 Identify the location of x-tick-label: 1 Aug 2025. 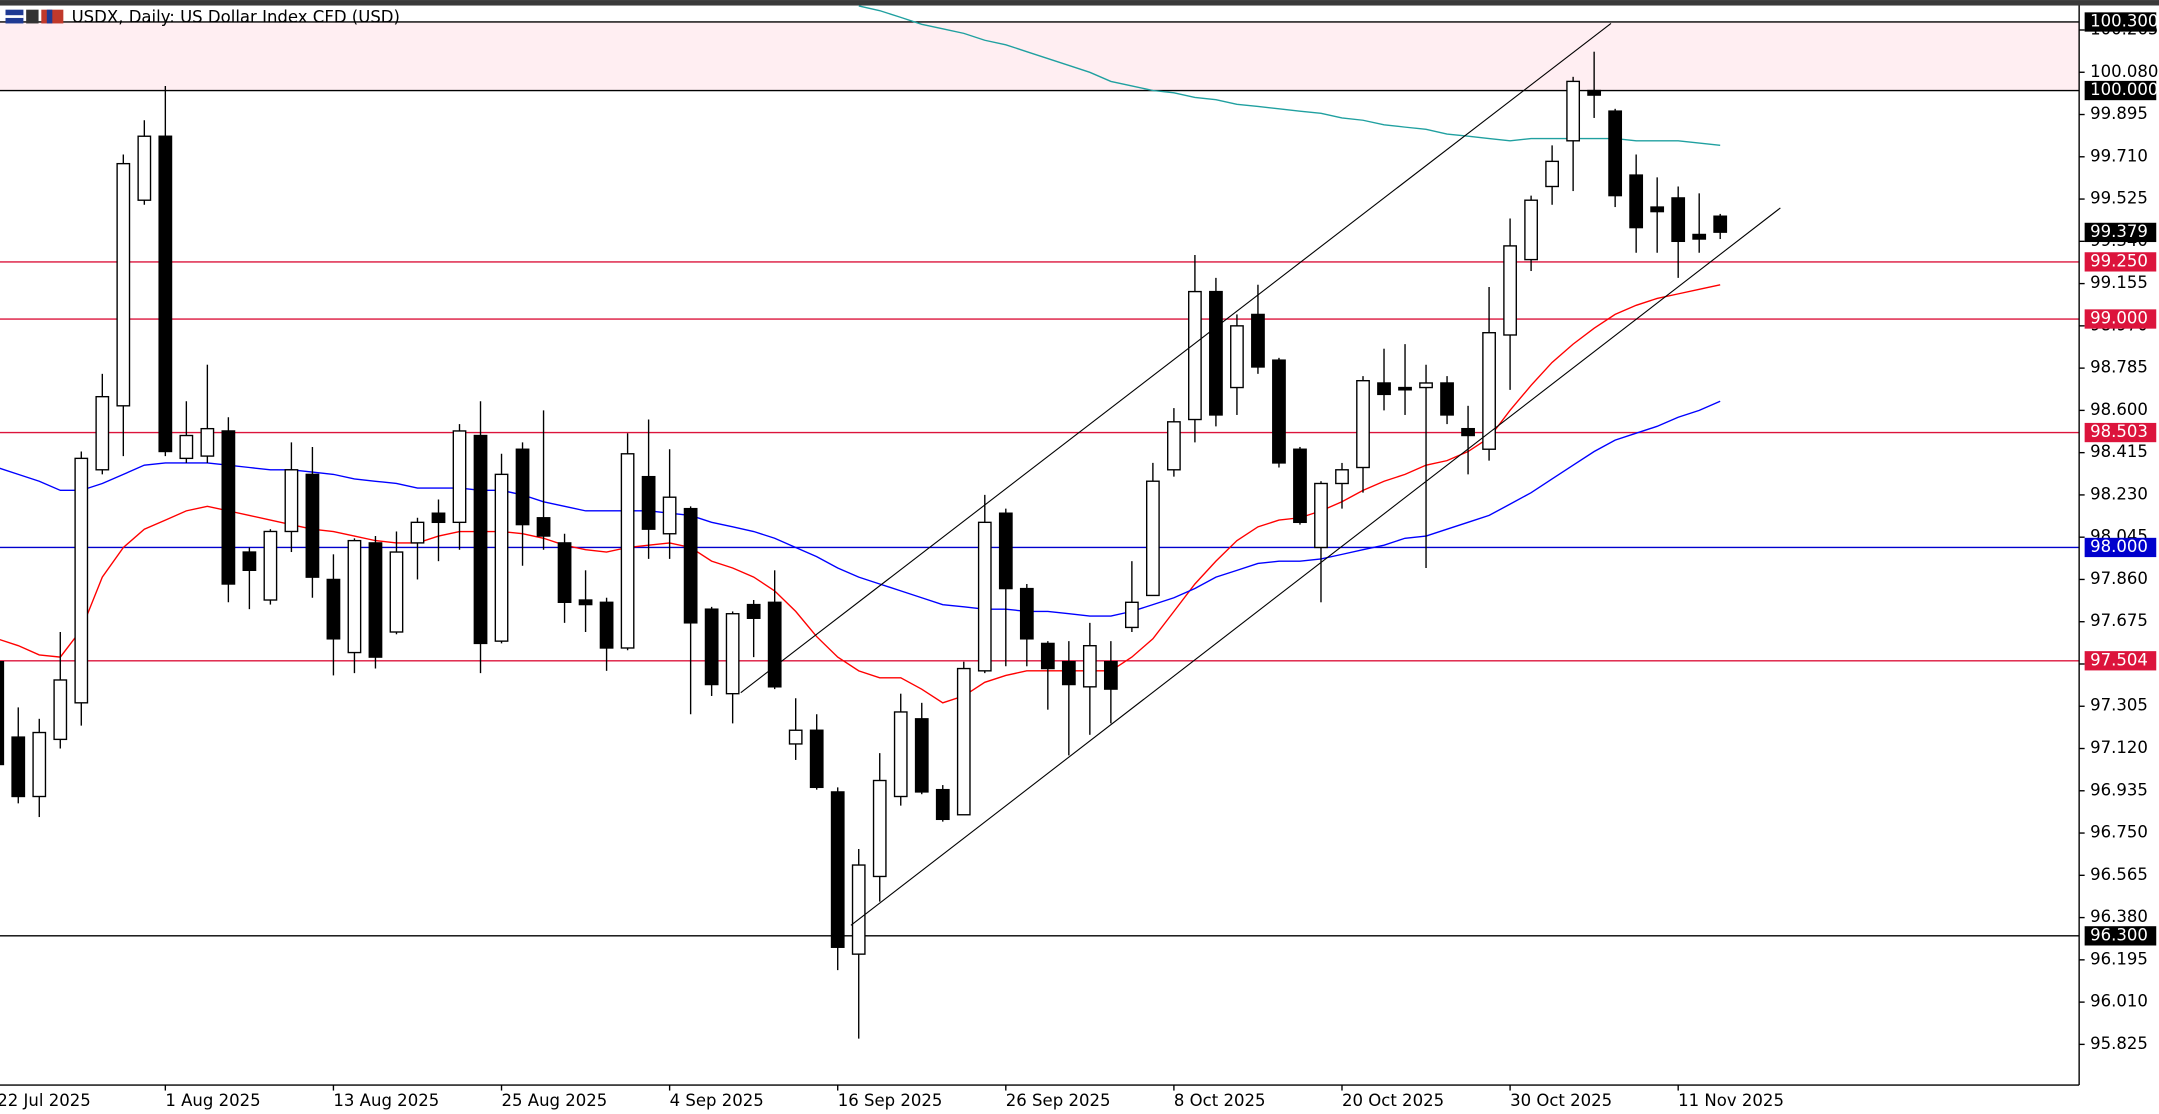
(212, 1100).